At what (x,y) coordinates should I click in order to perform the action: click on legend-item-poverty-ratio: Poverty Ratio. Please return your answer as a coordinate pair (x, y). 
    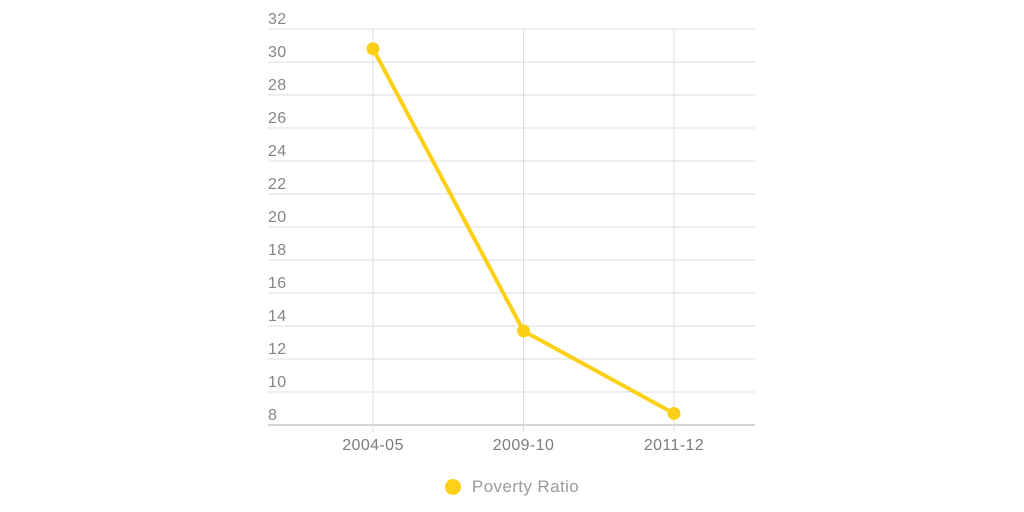
    Looking at the image, I should click on (512, 487).